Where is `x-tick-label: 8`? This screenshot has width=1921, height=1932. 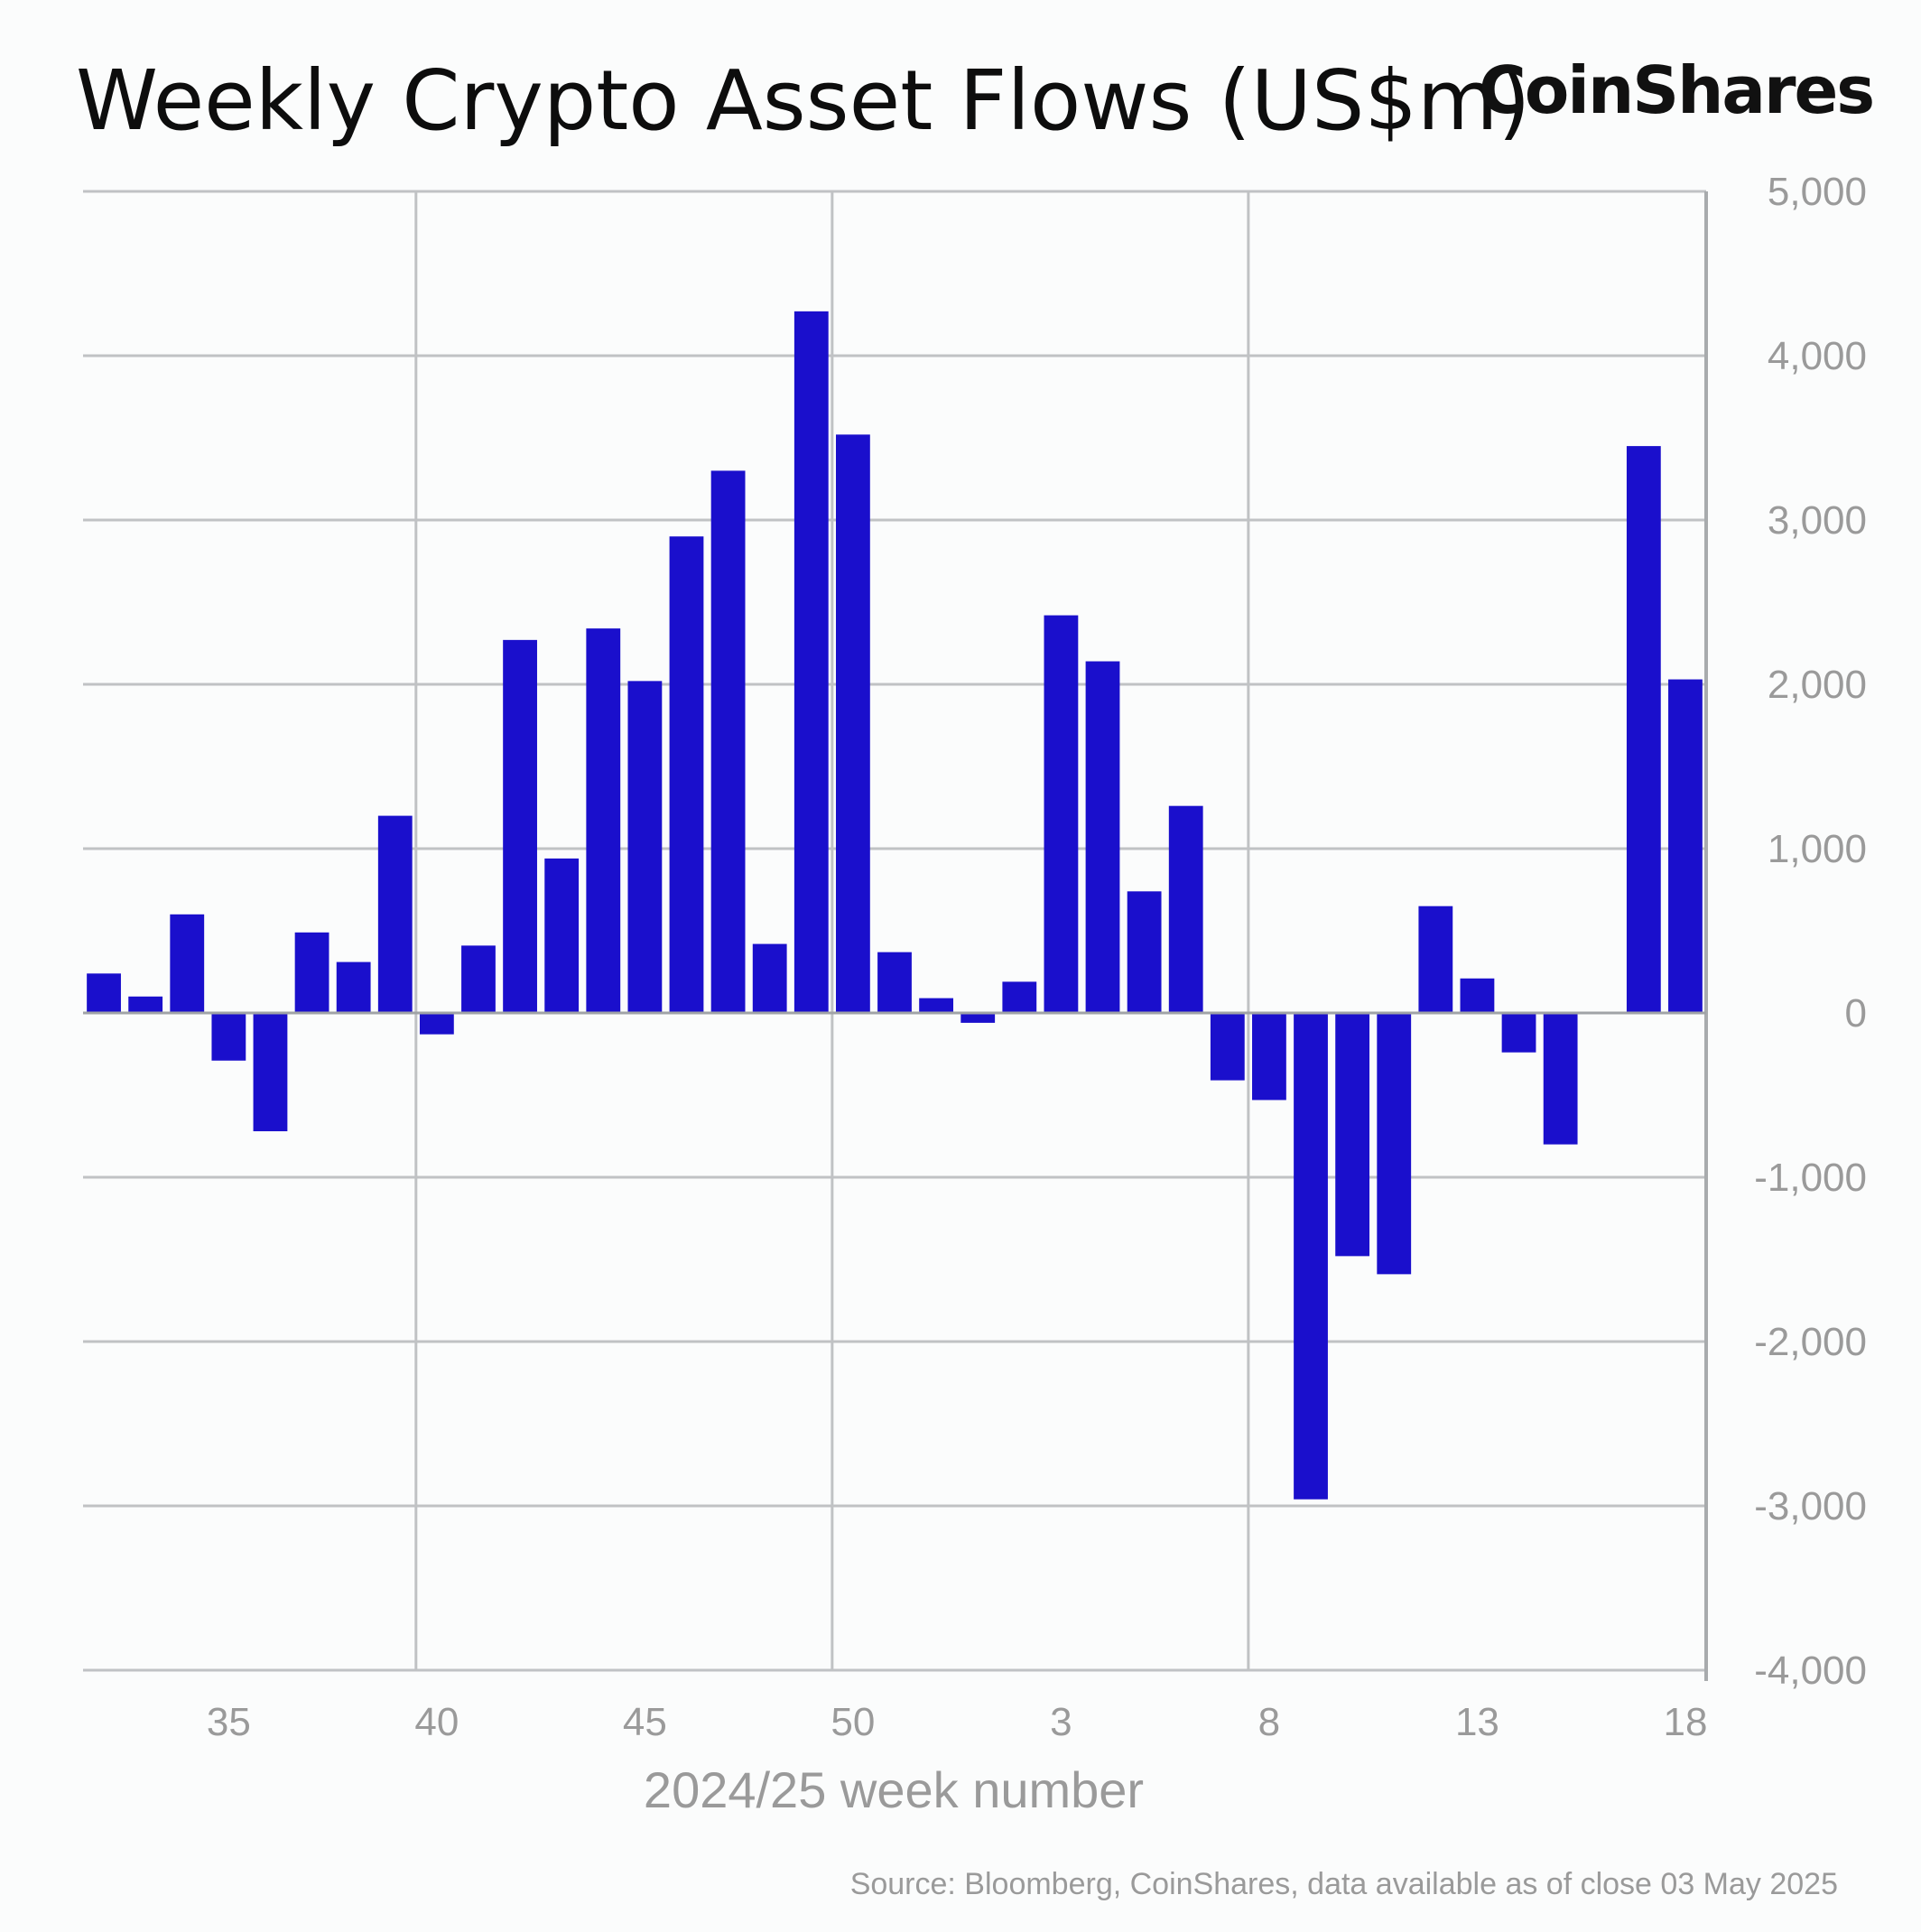 x-tick-label: 8 is located at coordinates (1269, 1722).